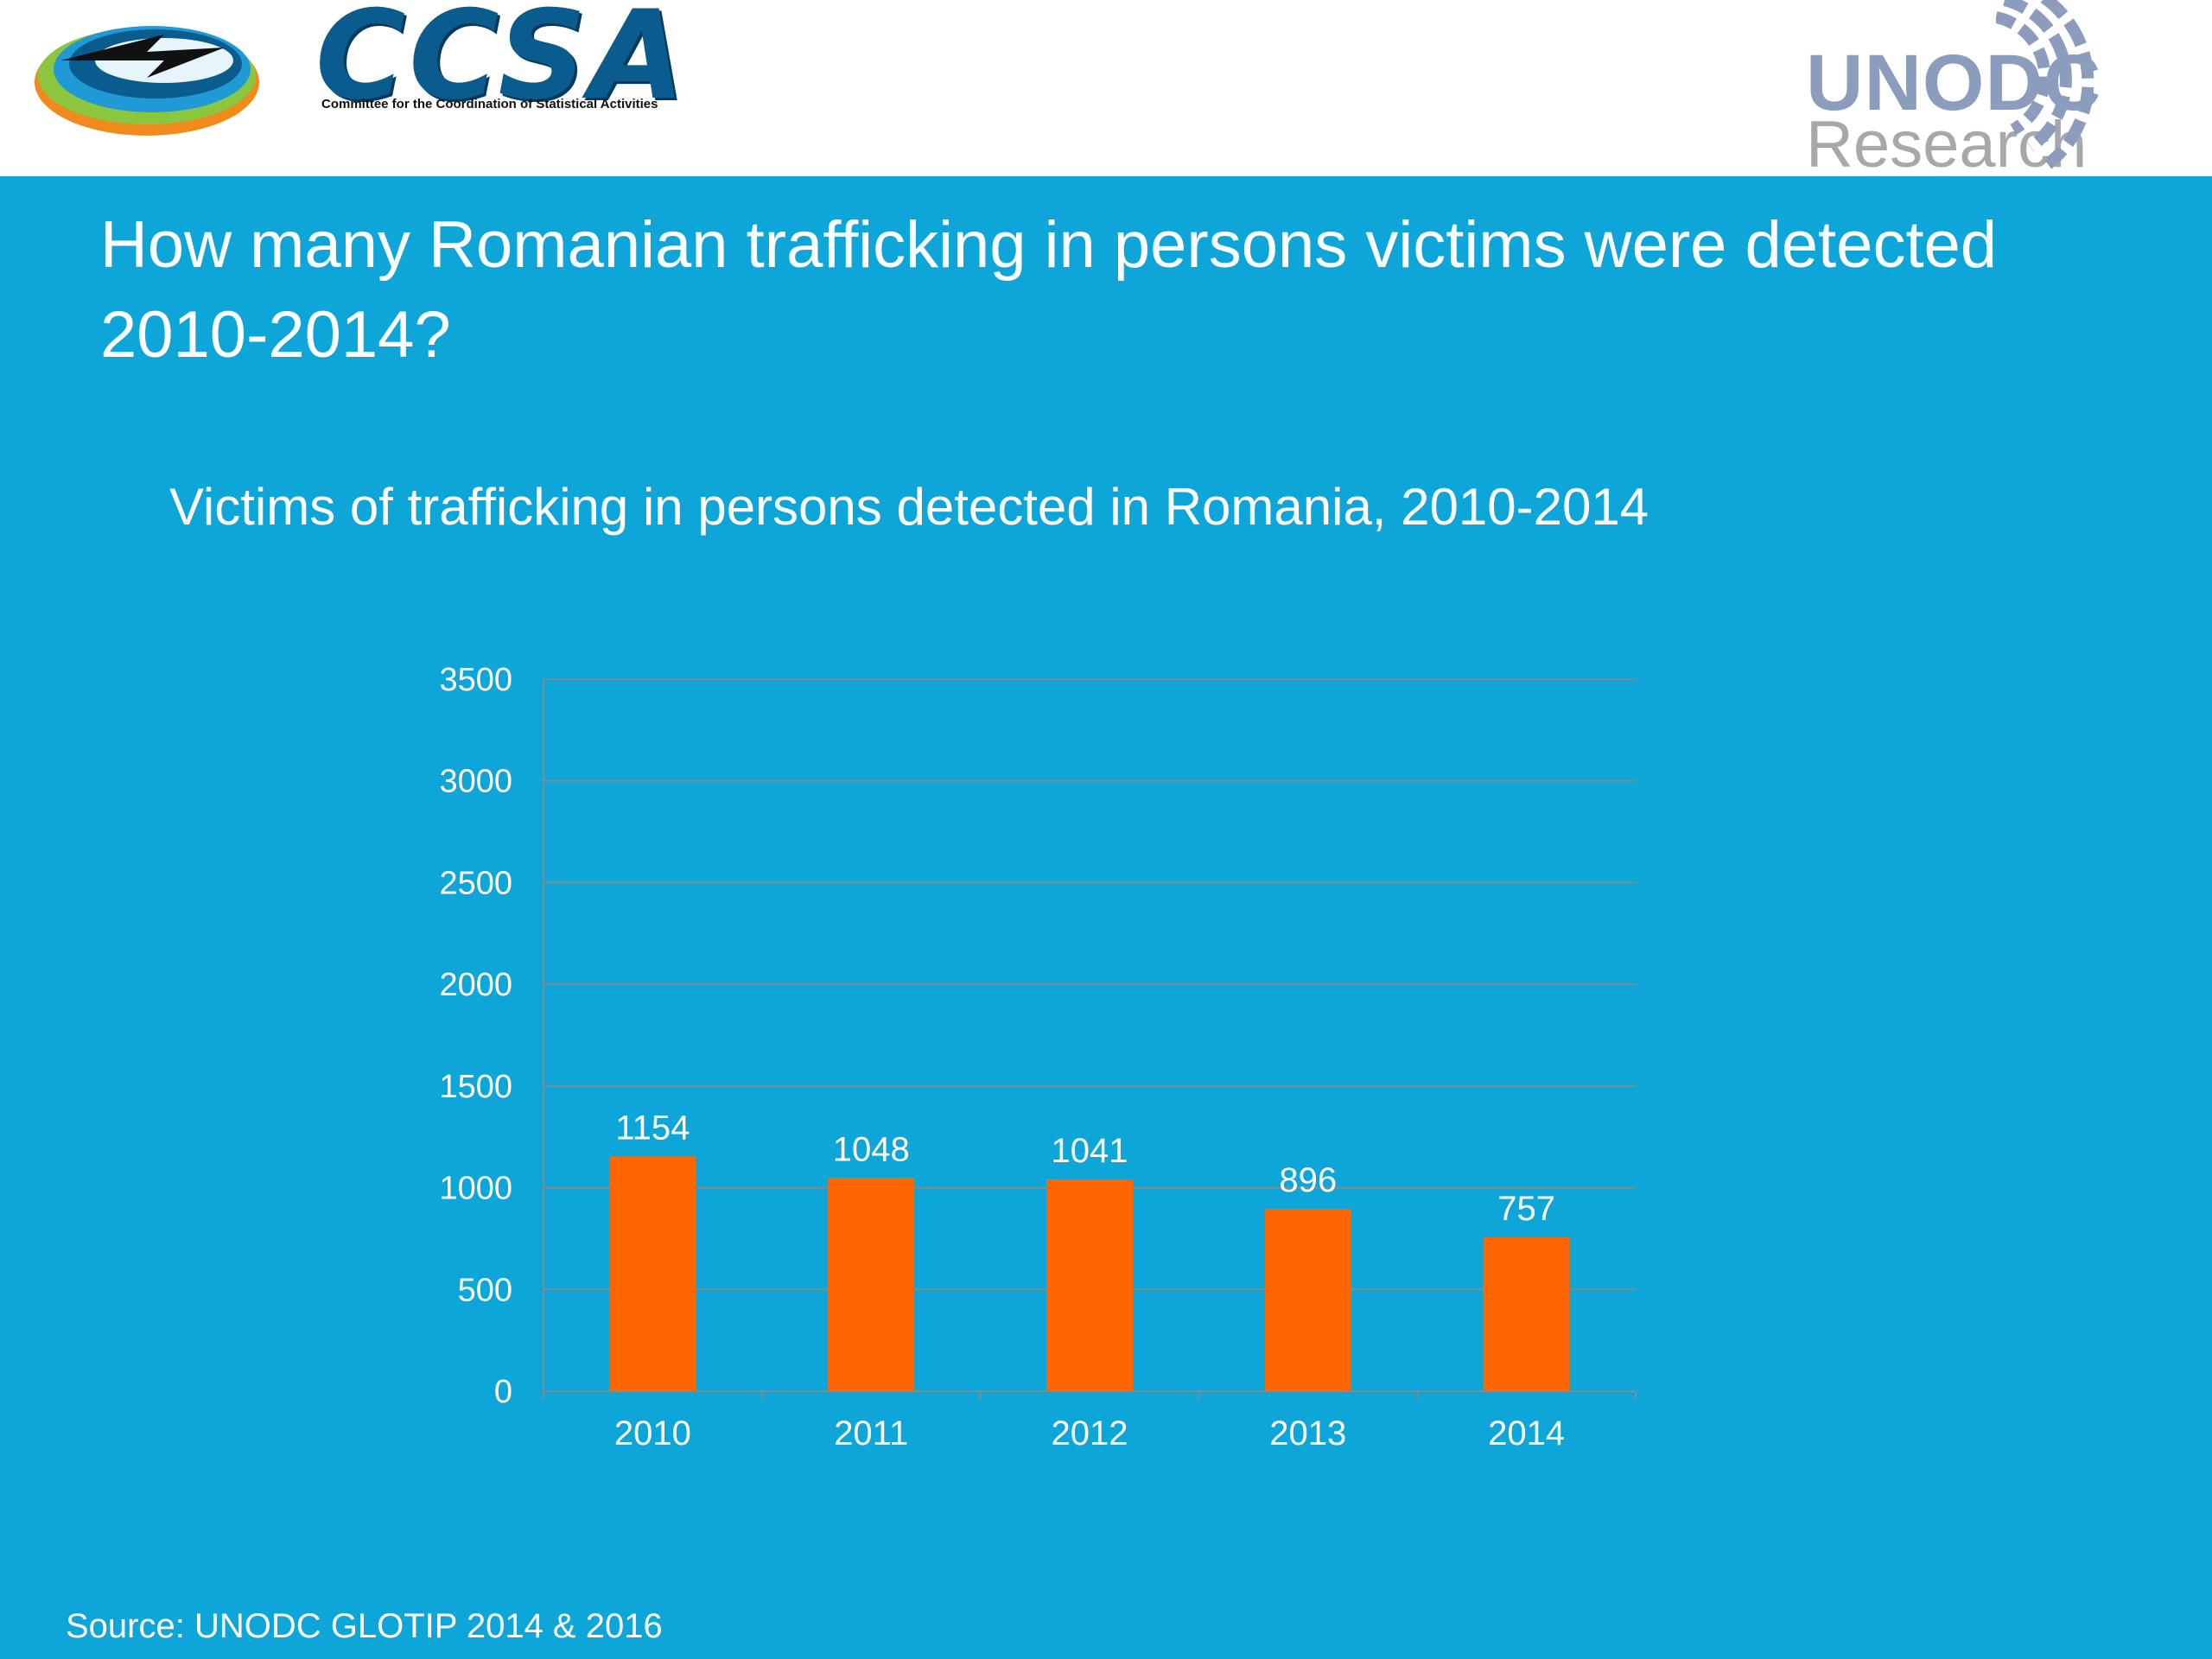 This screenshot has width=2212, height=1659. Describe the element at coordinates (1308, 1180) in the screenshot. I see `data-label: 896` at that location.